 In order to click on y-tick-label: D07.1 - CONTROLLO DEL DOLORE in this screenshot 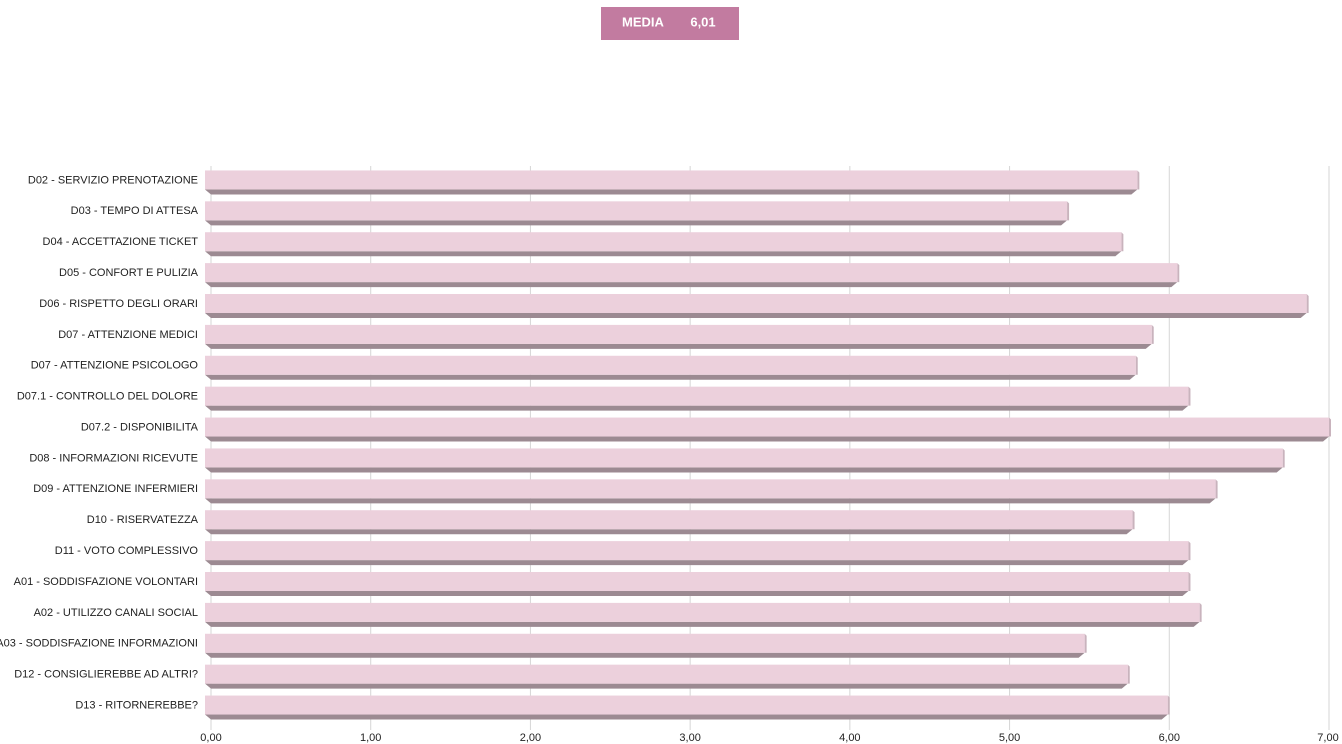, I will do `click(107, 397)`.